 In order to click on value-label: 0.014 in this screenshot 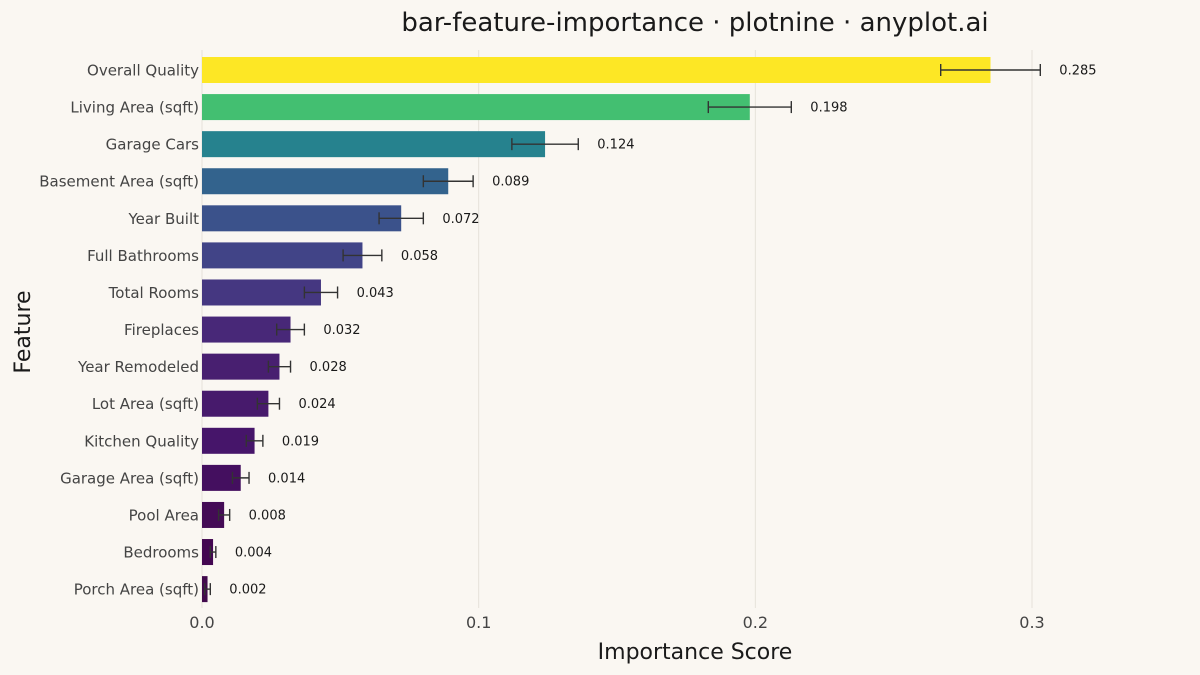, I will do `click(286, 478)`.